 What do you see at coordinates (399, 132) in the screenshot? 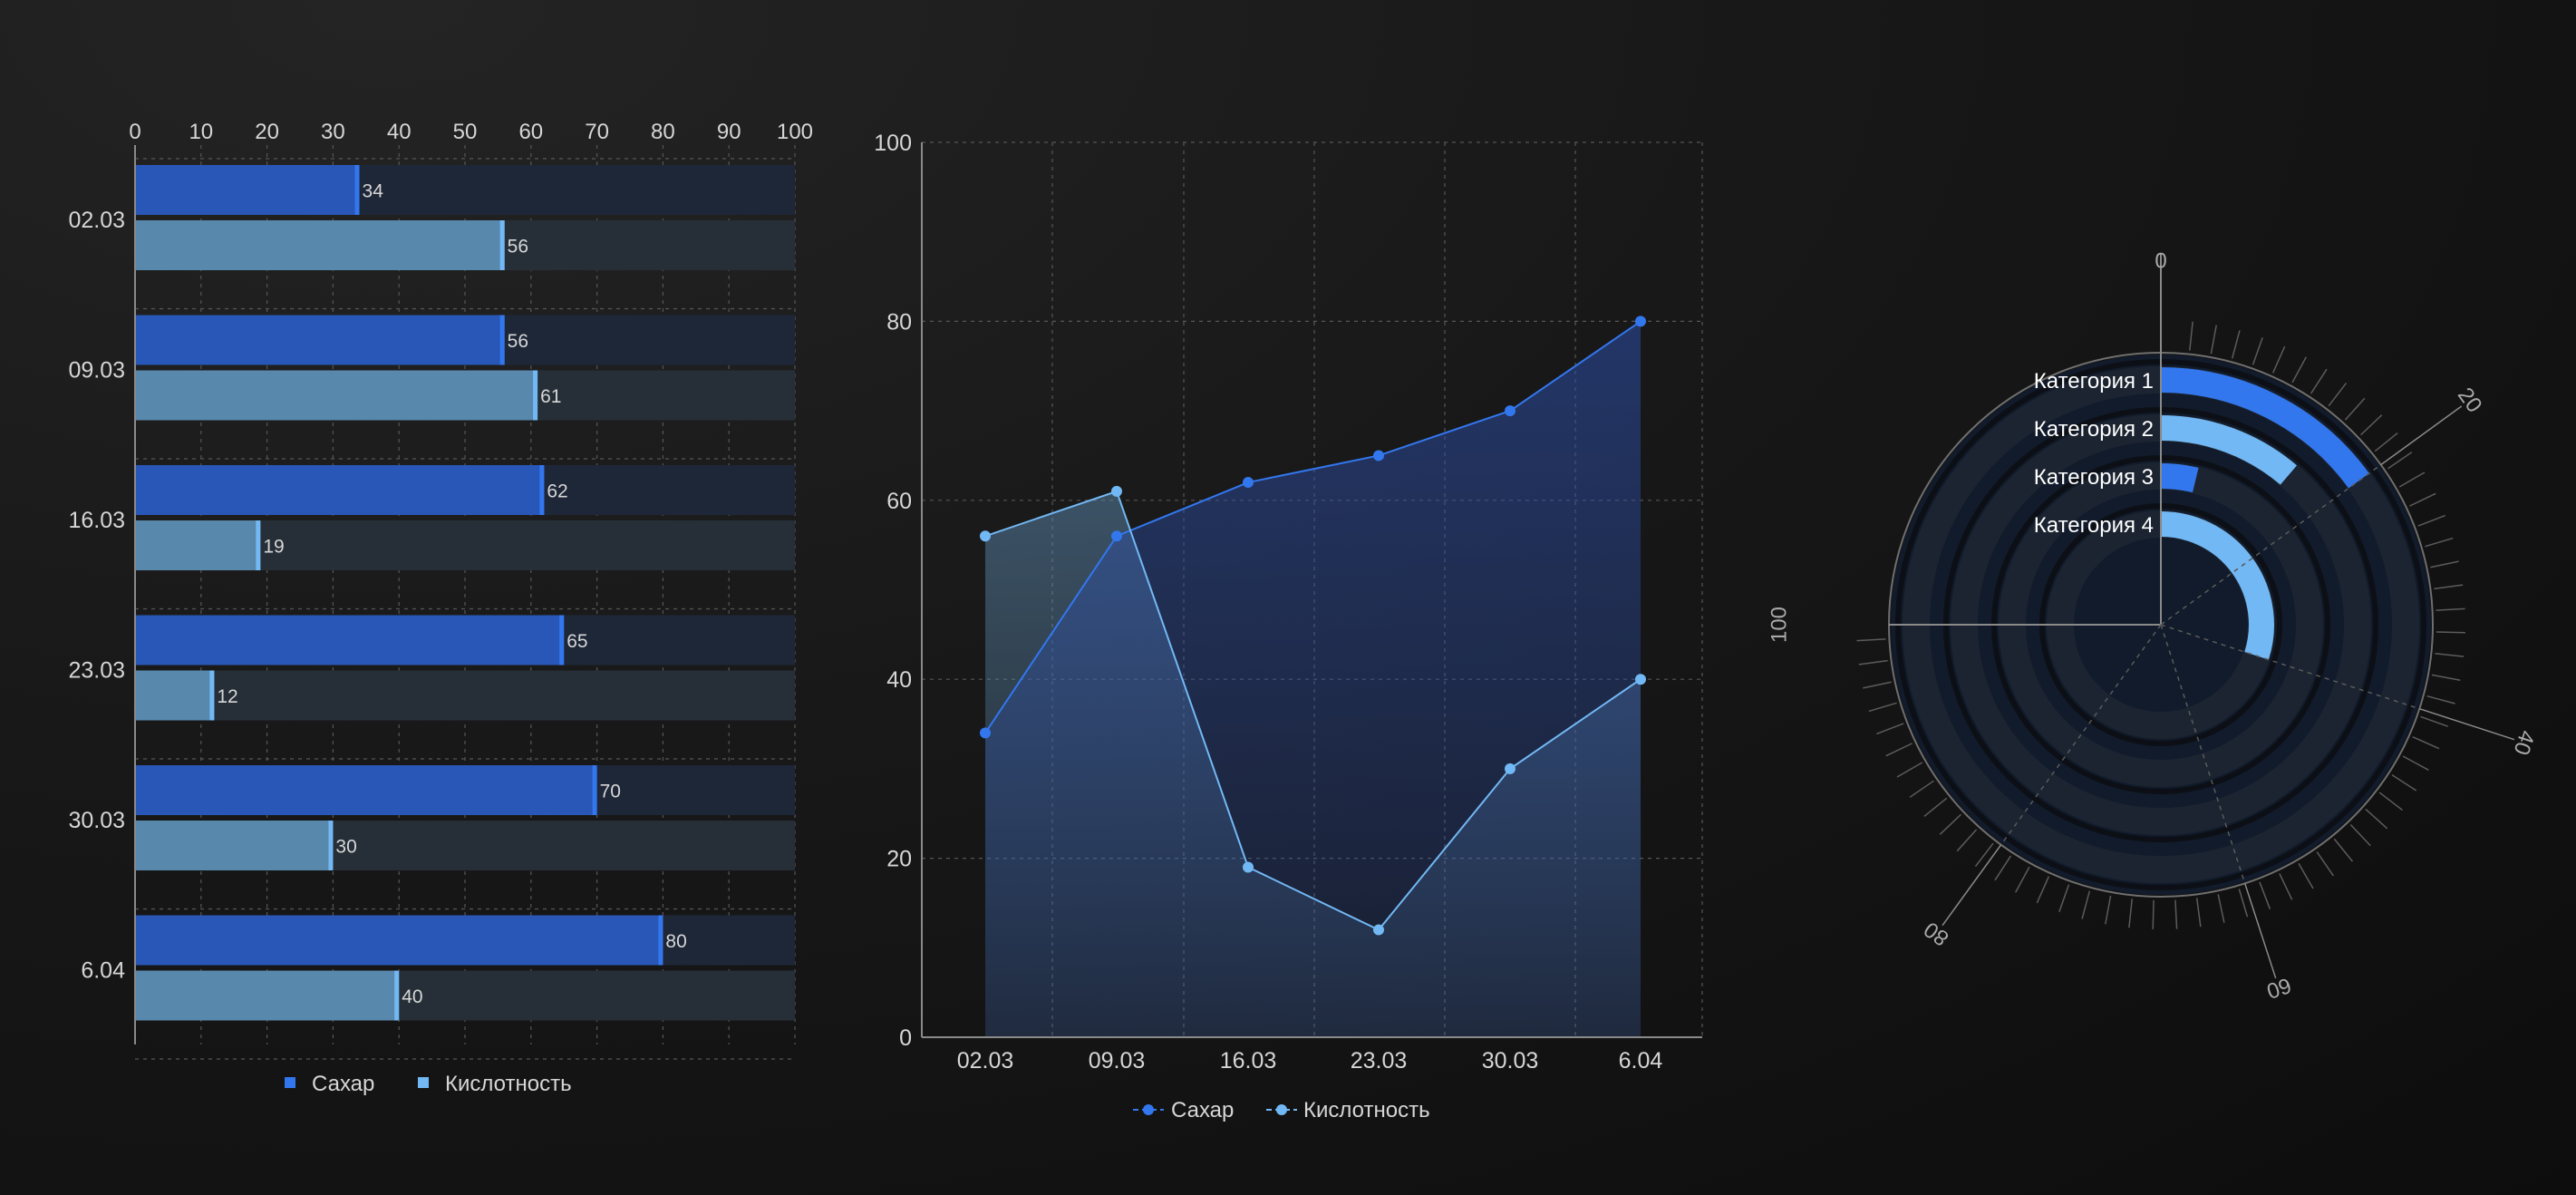
I see `bar-x-tick-label: 40` at bounding box center [399, 132].